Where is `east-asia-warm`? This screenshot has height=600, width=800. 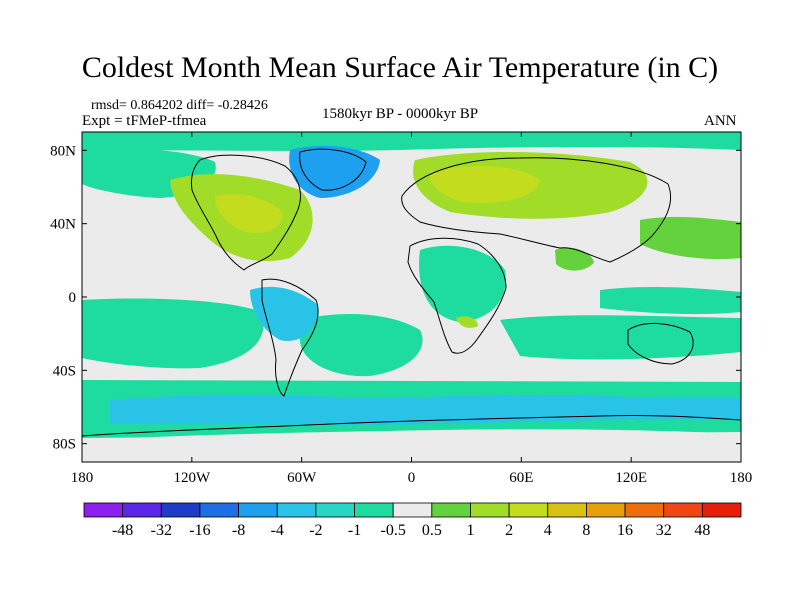 east-asia-warm is located at coordinates (690, 238).